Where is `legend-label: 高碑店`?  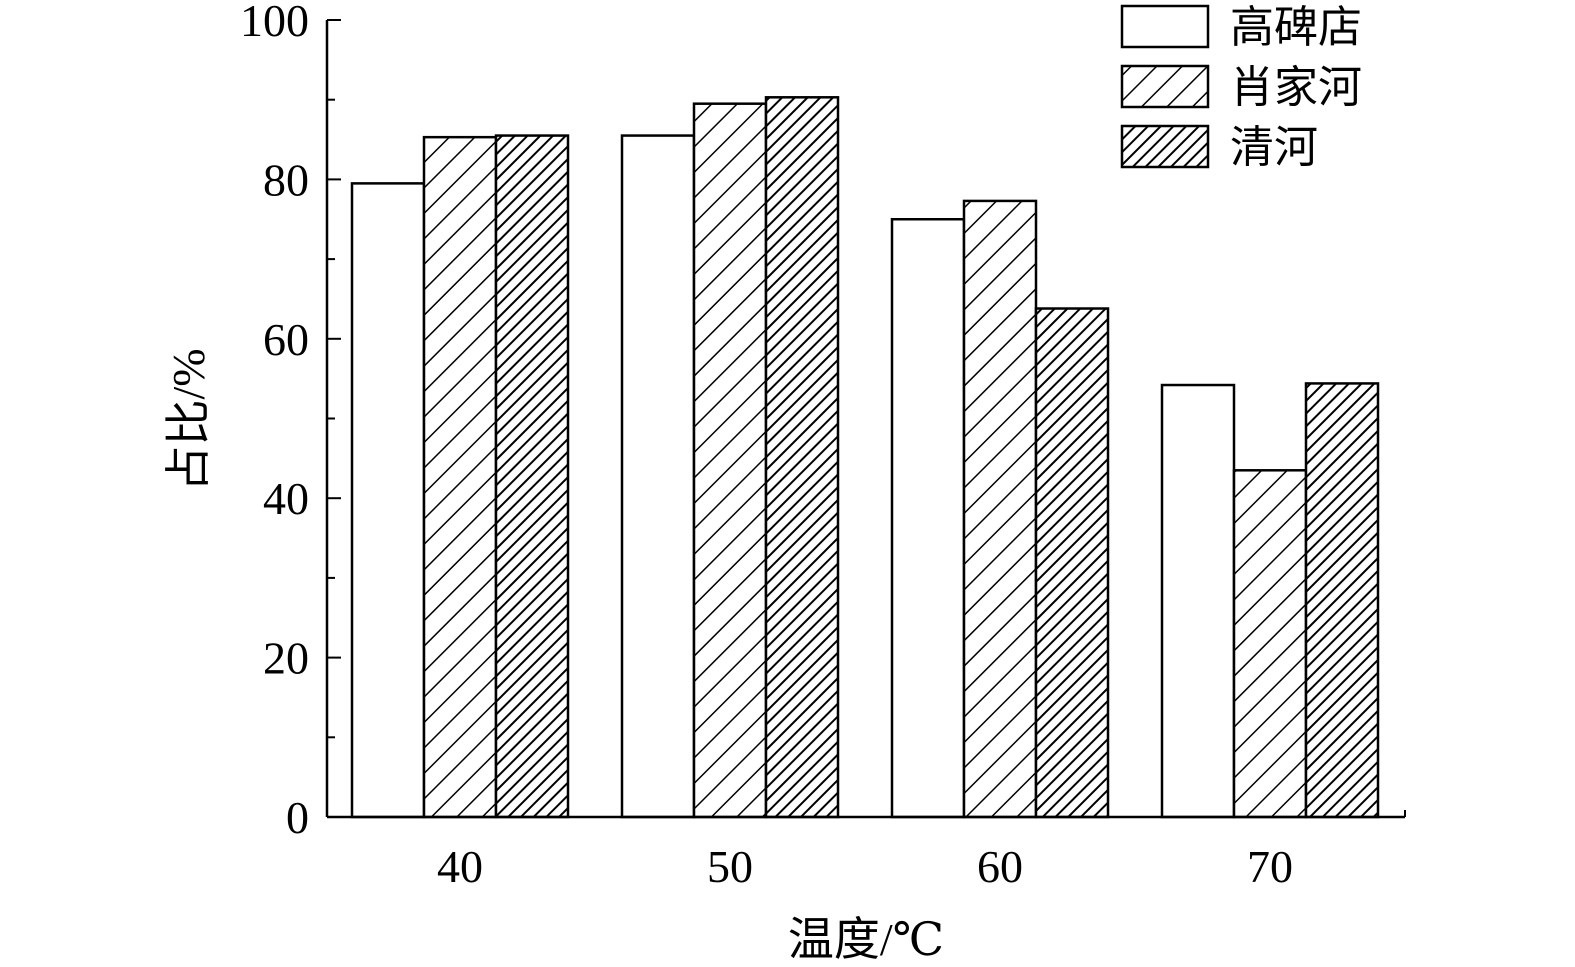
legend-label: 高碑店 is located at coordinates (1296, 27).